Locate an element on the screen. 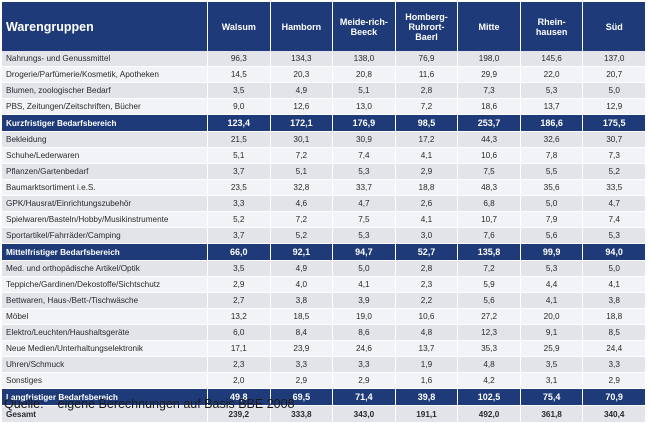 The image size is (650, 423). value-cell: 7,3 is located at coordinates (489, 91).